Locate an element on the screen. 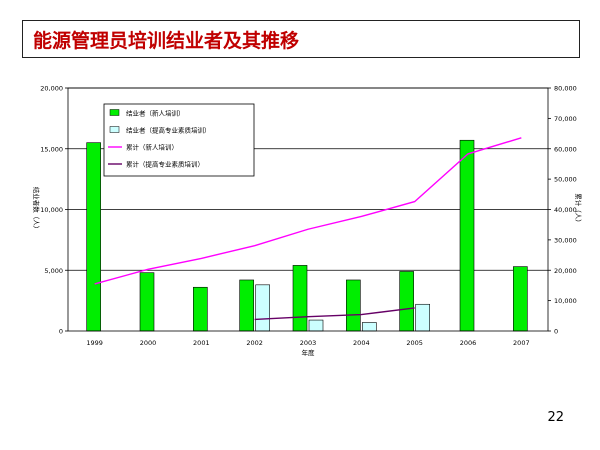 This screenshot has height=450, width=600. line-cumulative-pro is located at coordinates (334, 314).